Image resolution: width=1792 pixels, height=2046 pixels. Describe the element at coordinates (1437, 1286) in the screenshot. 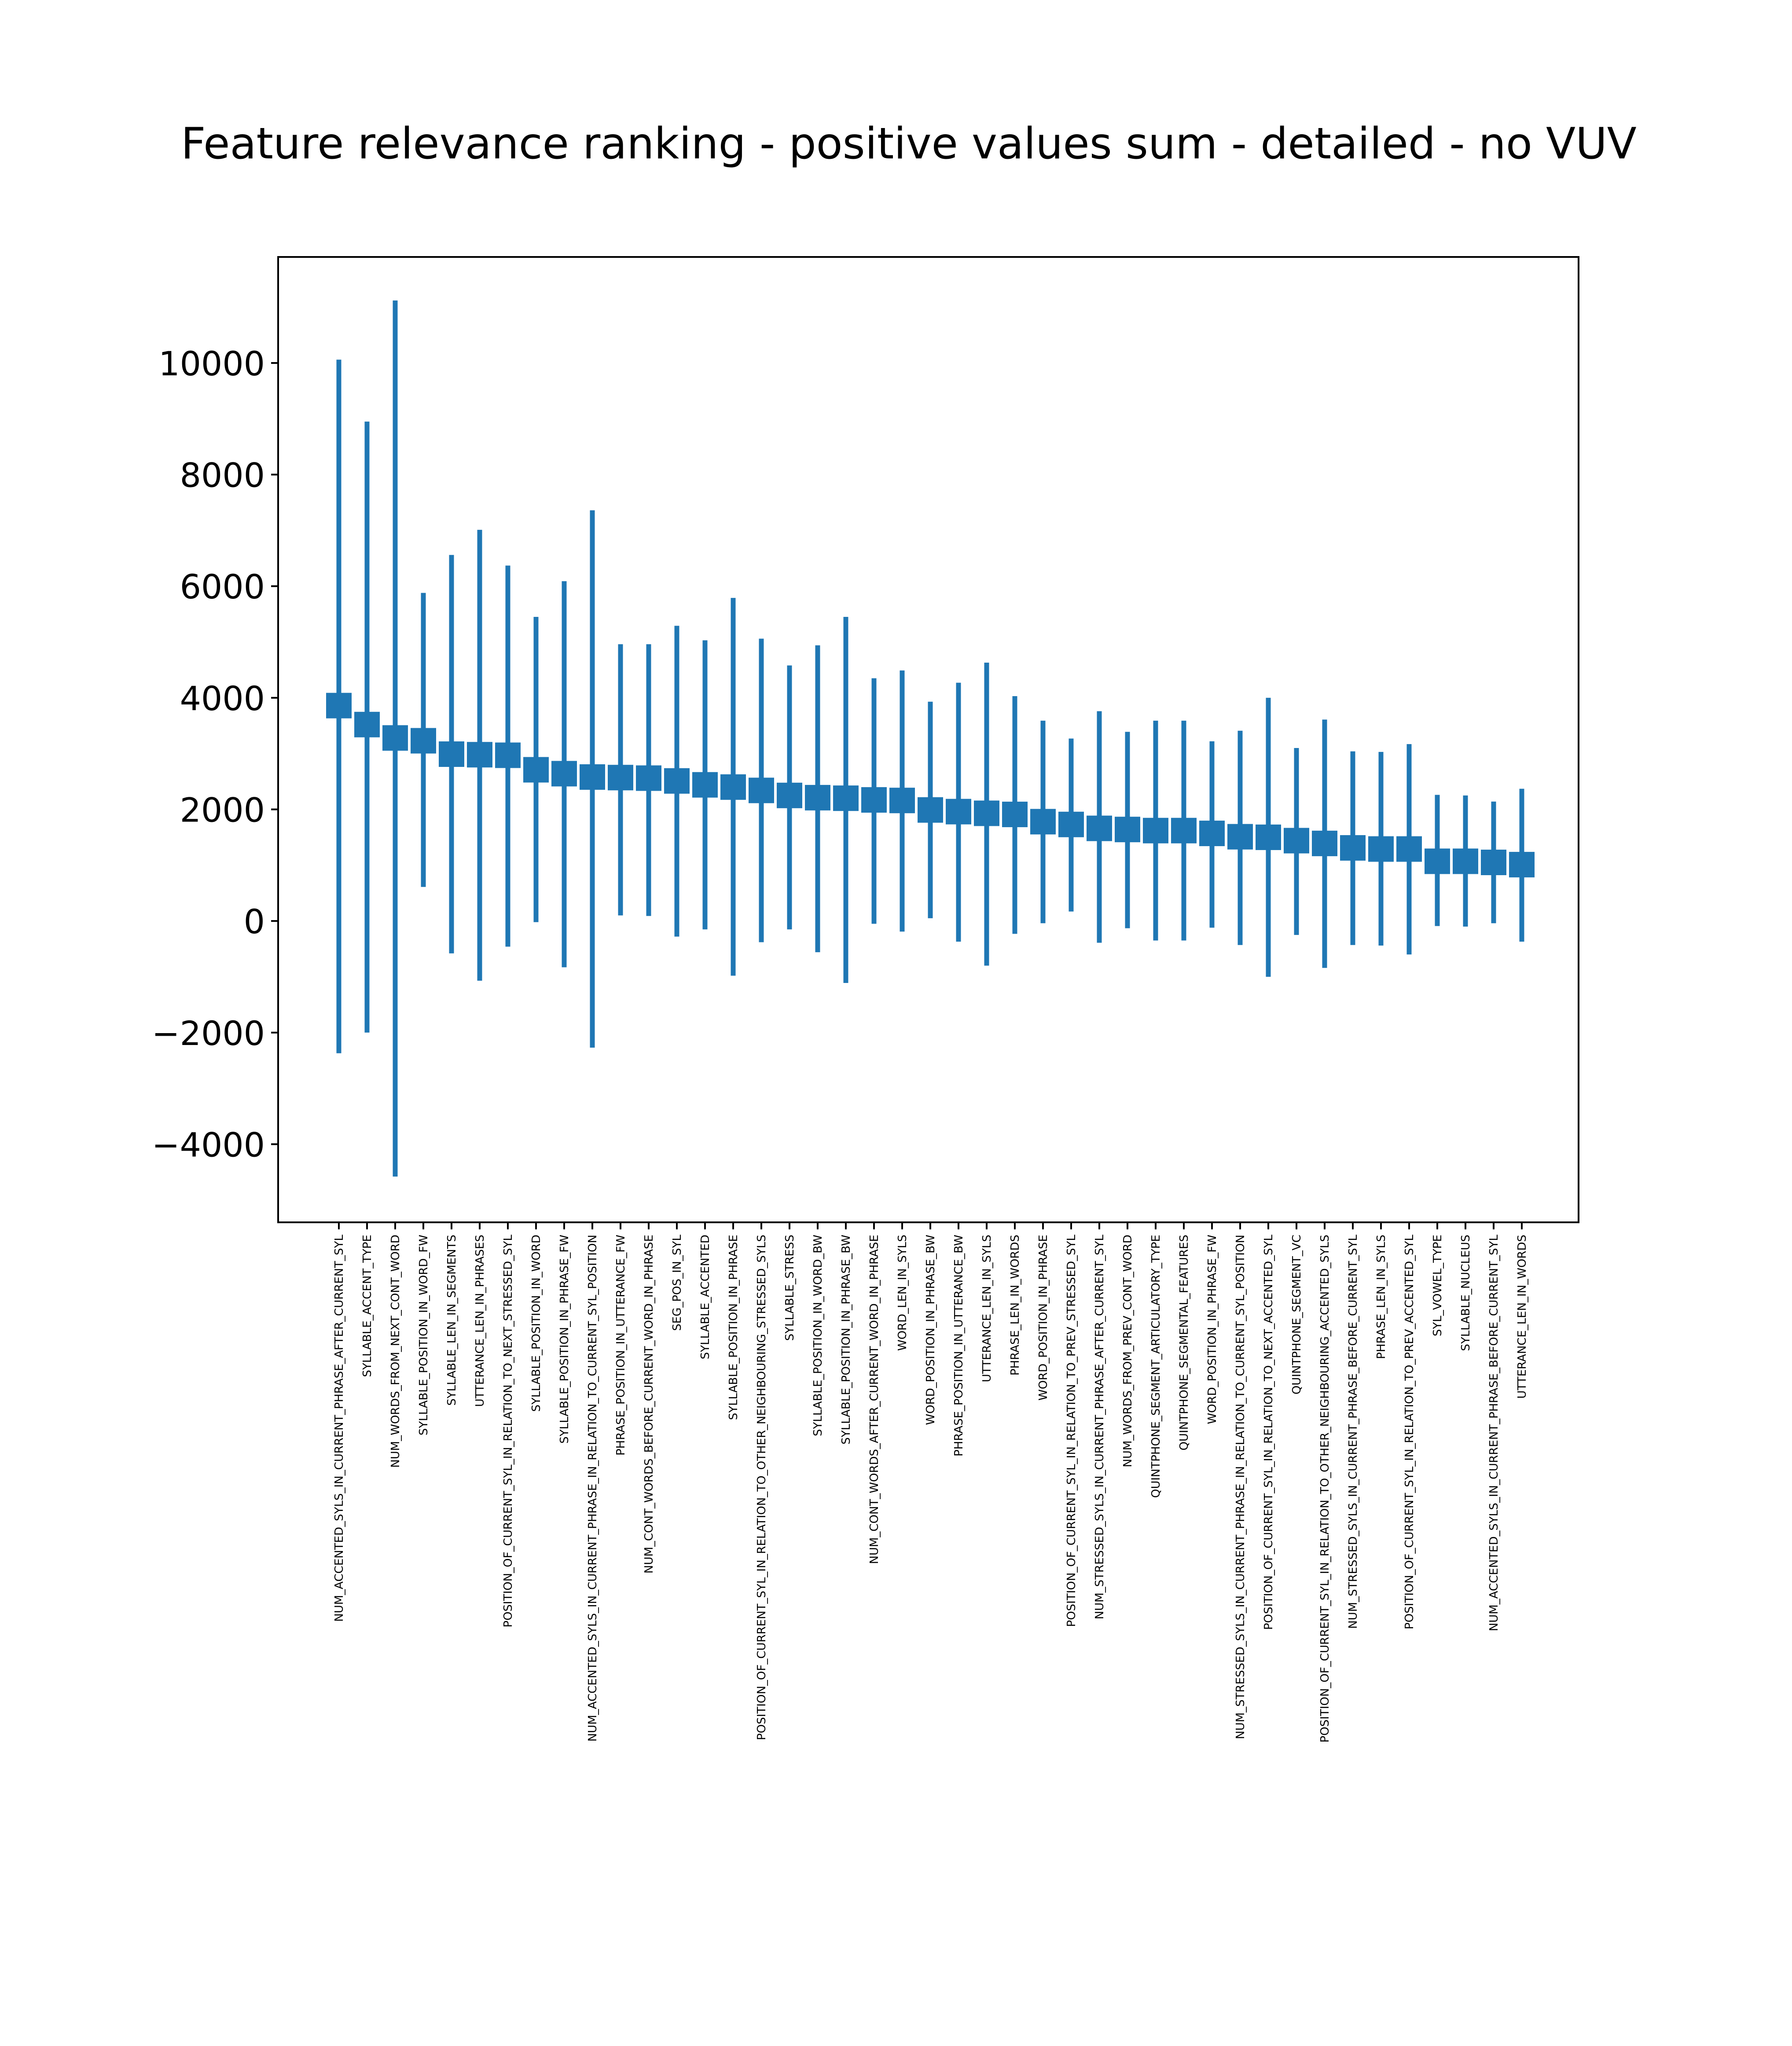

I see `x-tick-label: SYL_VOWEL_TYPE` at that location.